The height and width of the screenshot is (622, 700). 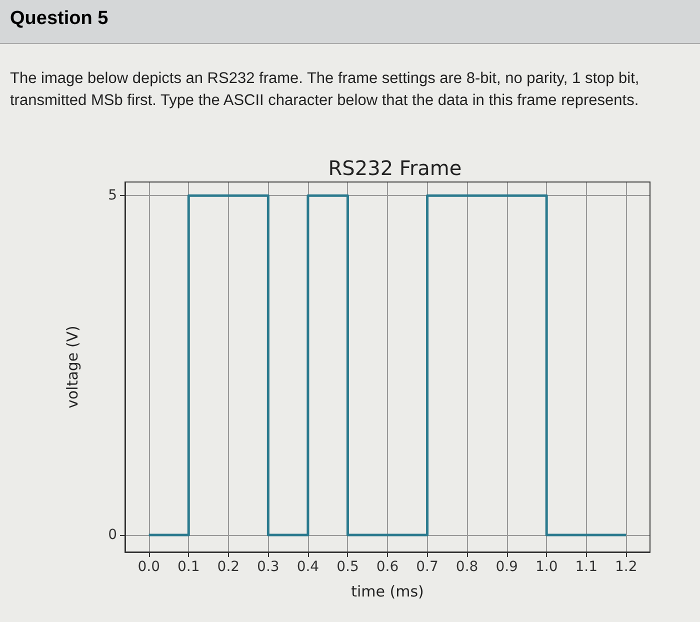 What do you see at coordinates (467, 567) in the screenshot?
I see `x-tick-label: 0.8` at bounding box center [467, 567].